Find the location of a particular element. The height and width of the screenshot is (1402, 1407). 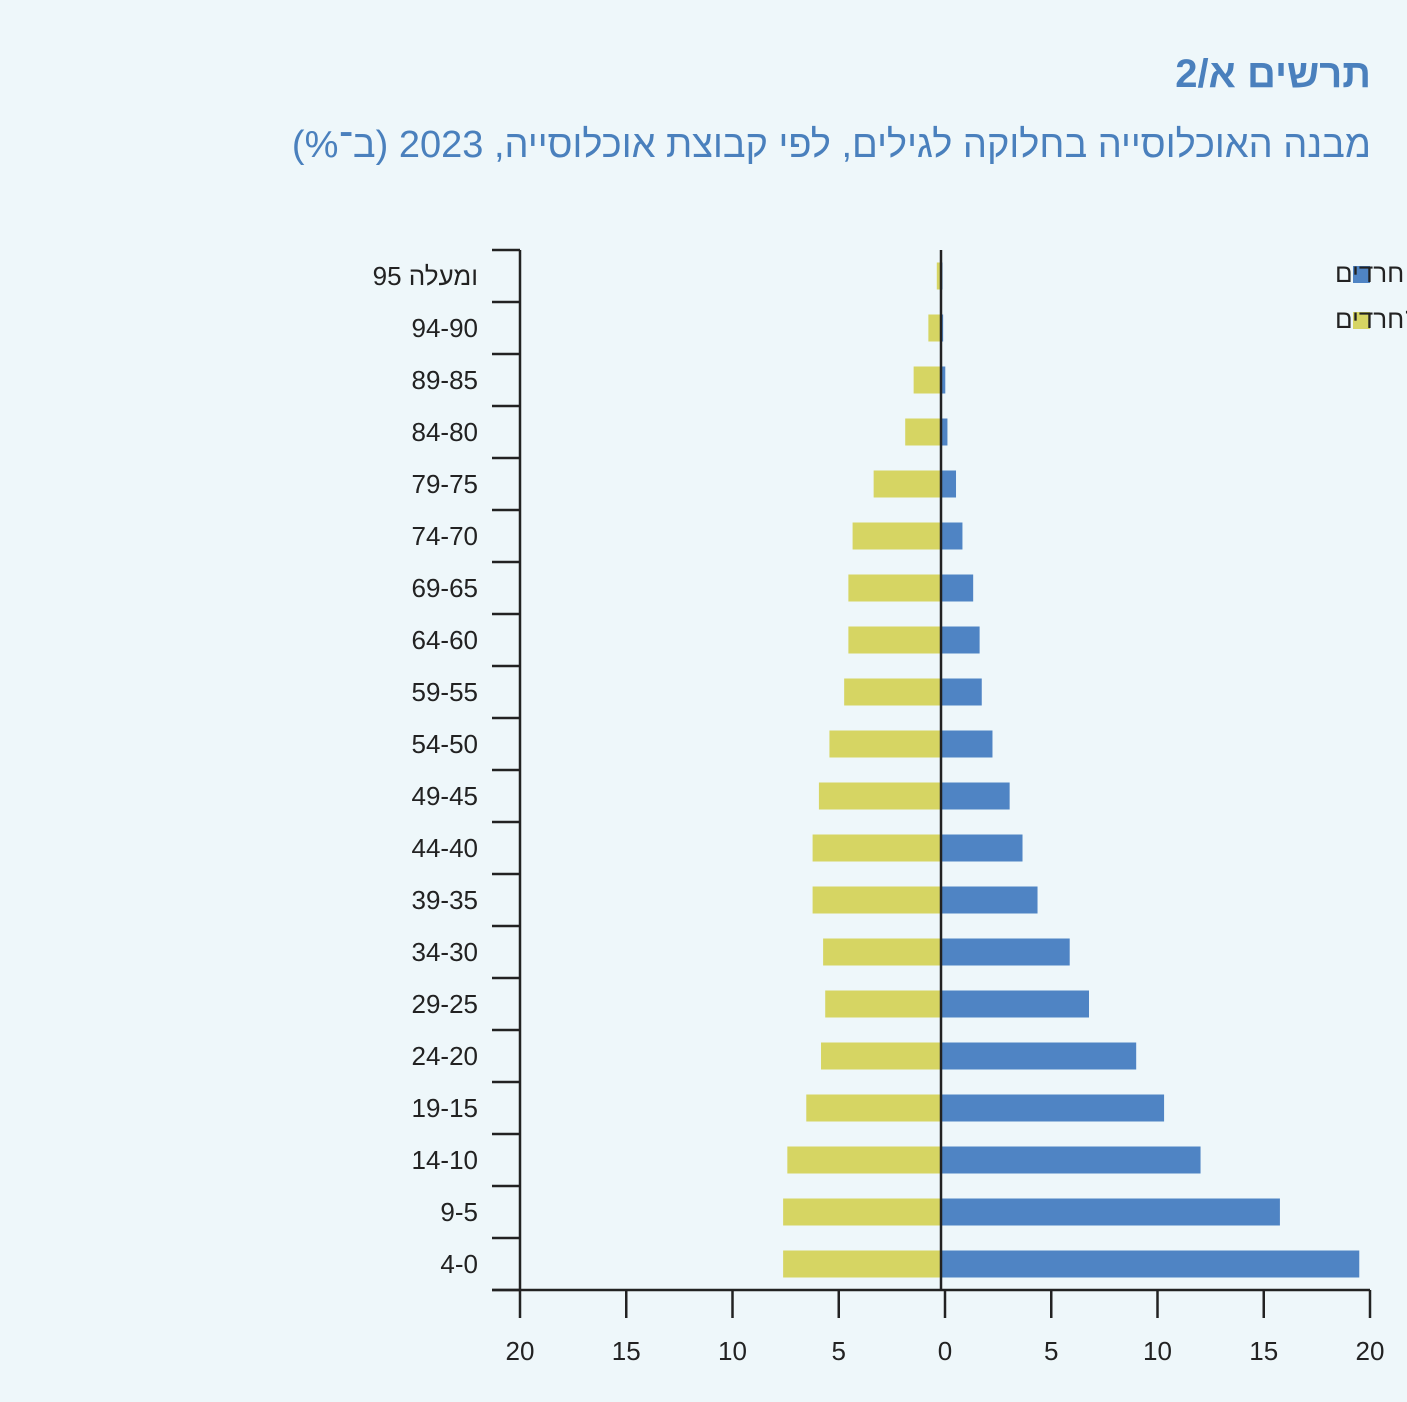

category-label: 4-0 is located at coordinates (459, 1264).